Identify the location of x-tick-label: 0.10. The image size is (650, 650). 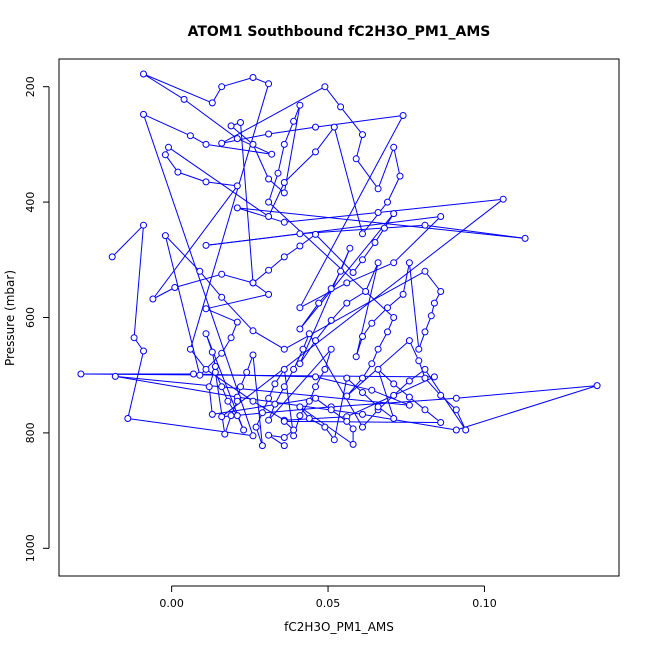
(484, 603).